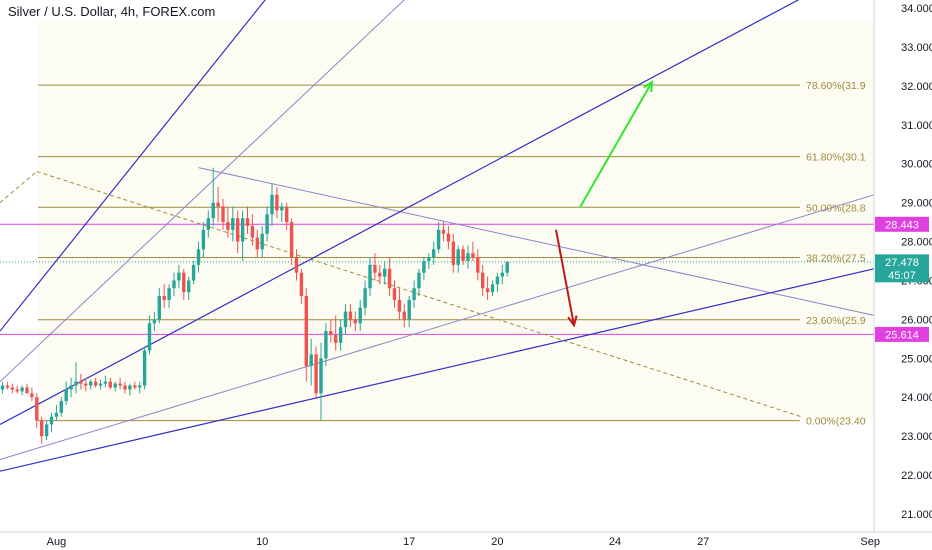 This screenshot has height=550, width=932. Describe the element at coordinates (836, 422) in the screenshot. I see `fib-level-label: 0.00%(23.40` at that location.